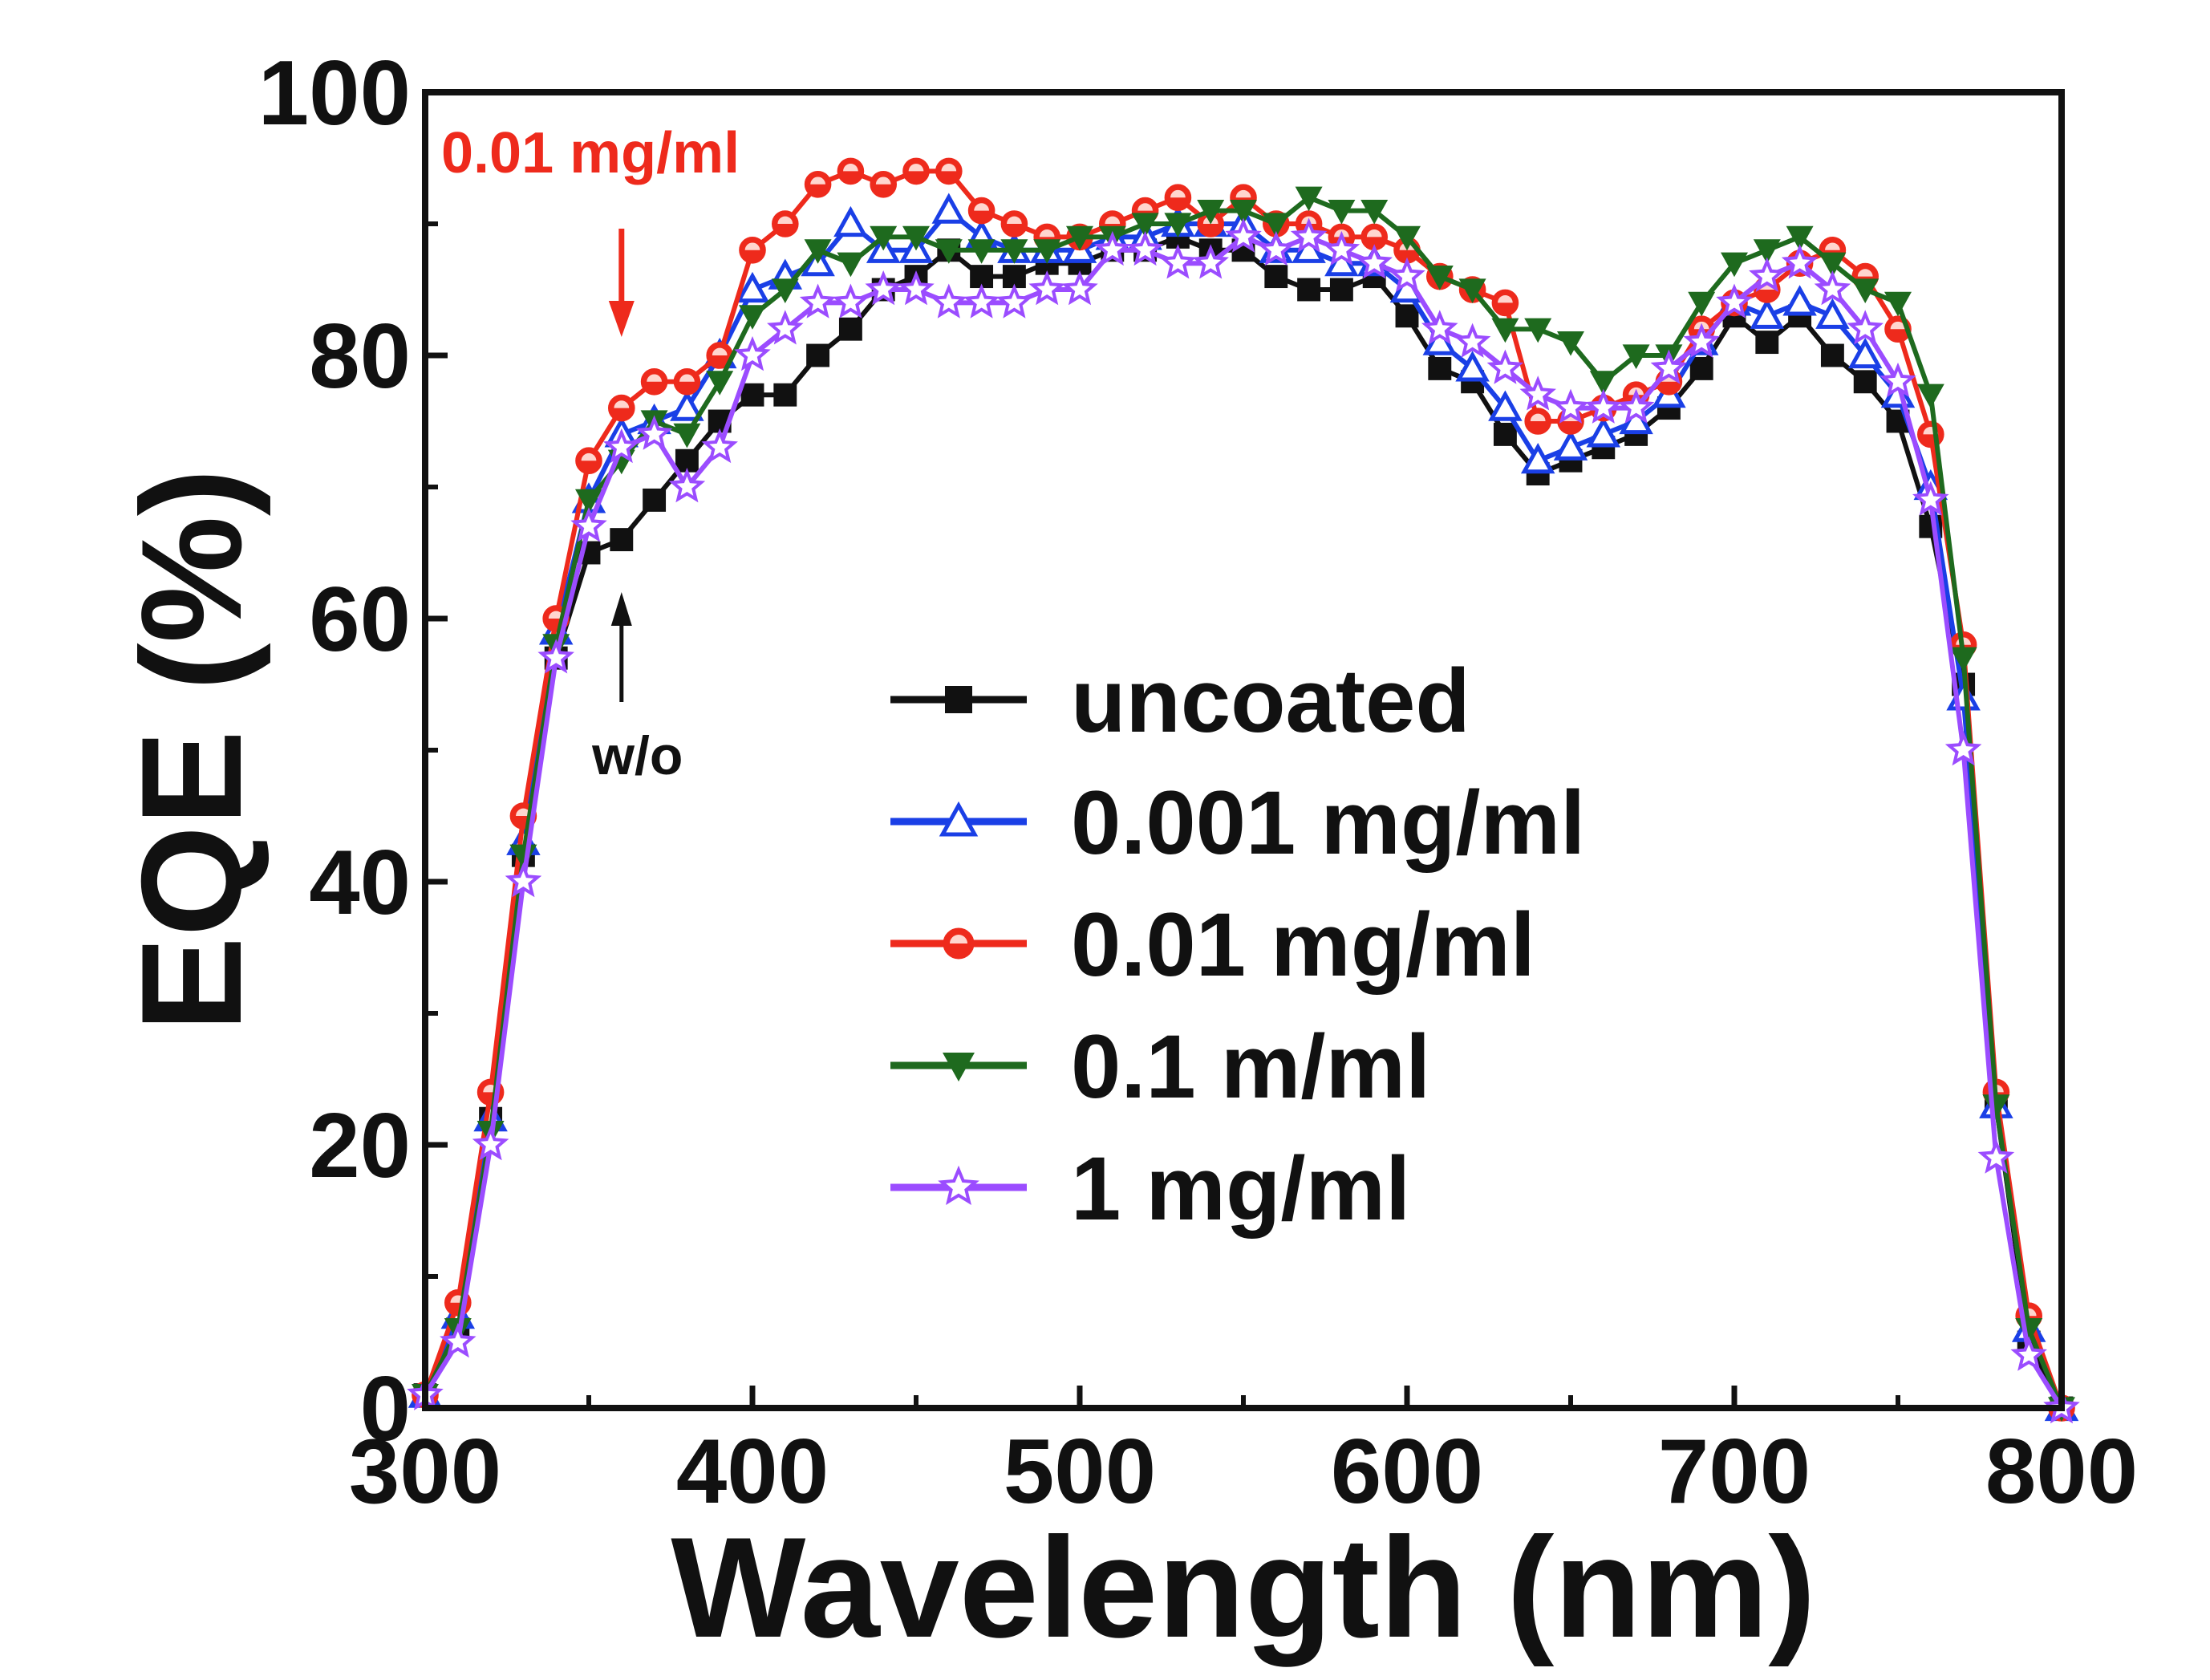 The image size is (2210, 1680). I want to click on legend-label: 0.001 mg/ml, so click(1328, 823).